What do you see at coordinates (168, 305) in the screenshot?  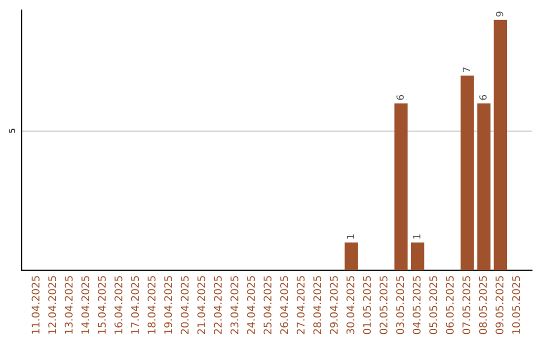 I see `x-tick-label: 19.04.2025` at bounding box center [168, 305].